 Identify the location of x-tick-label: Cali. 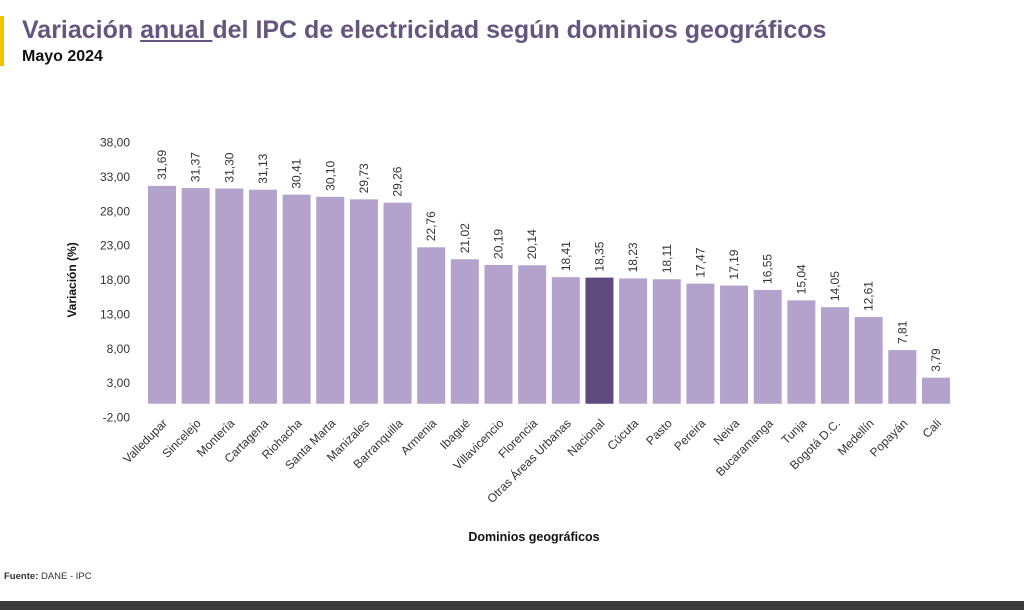
(932, 428).